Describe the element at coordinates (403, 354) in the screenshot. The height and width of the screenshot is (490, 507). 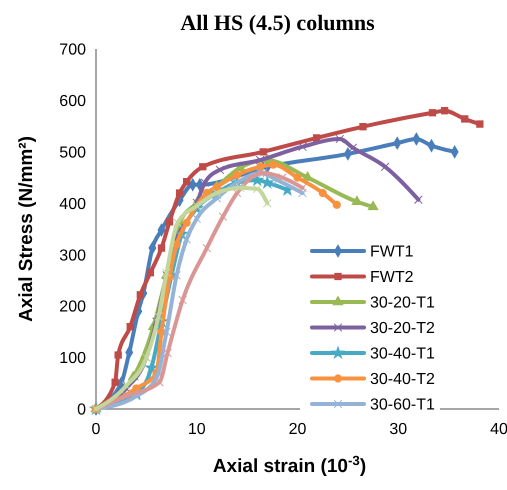
I see `legend-label: 30-40-T1` at that location.